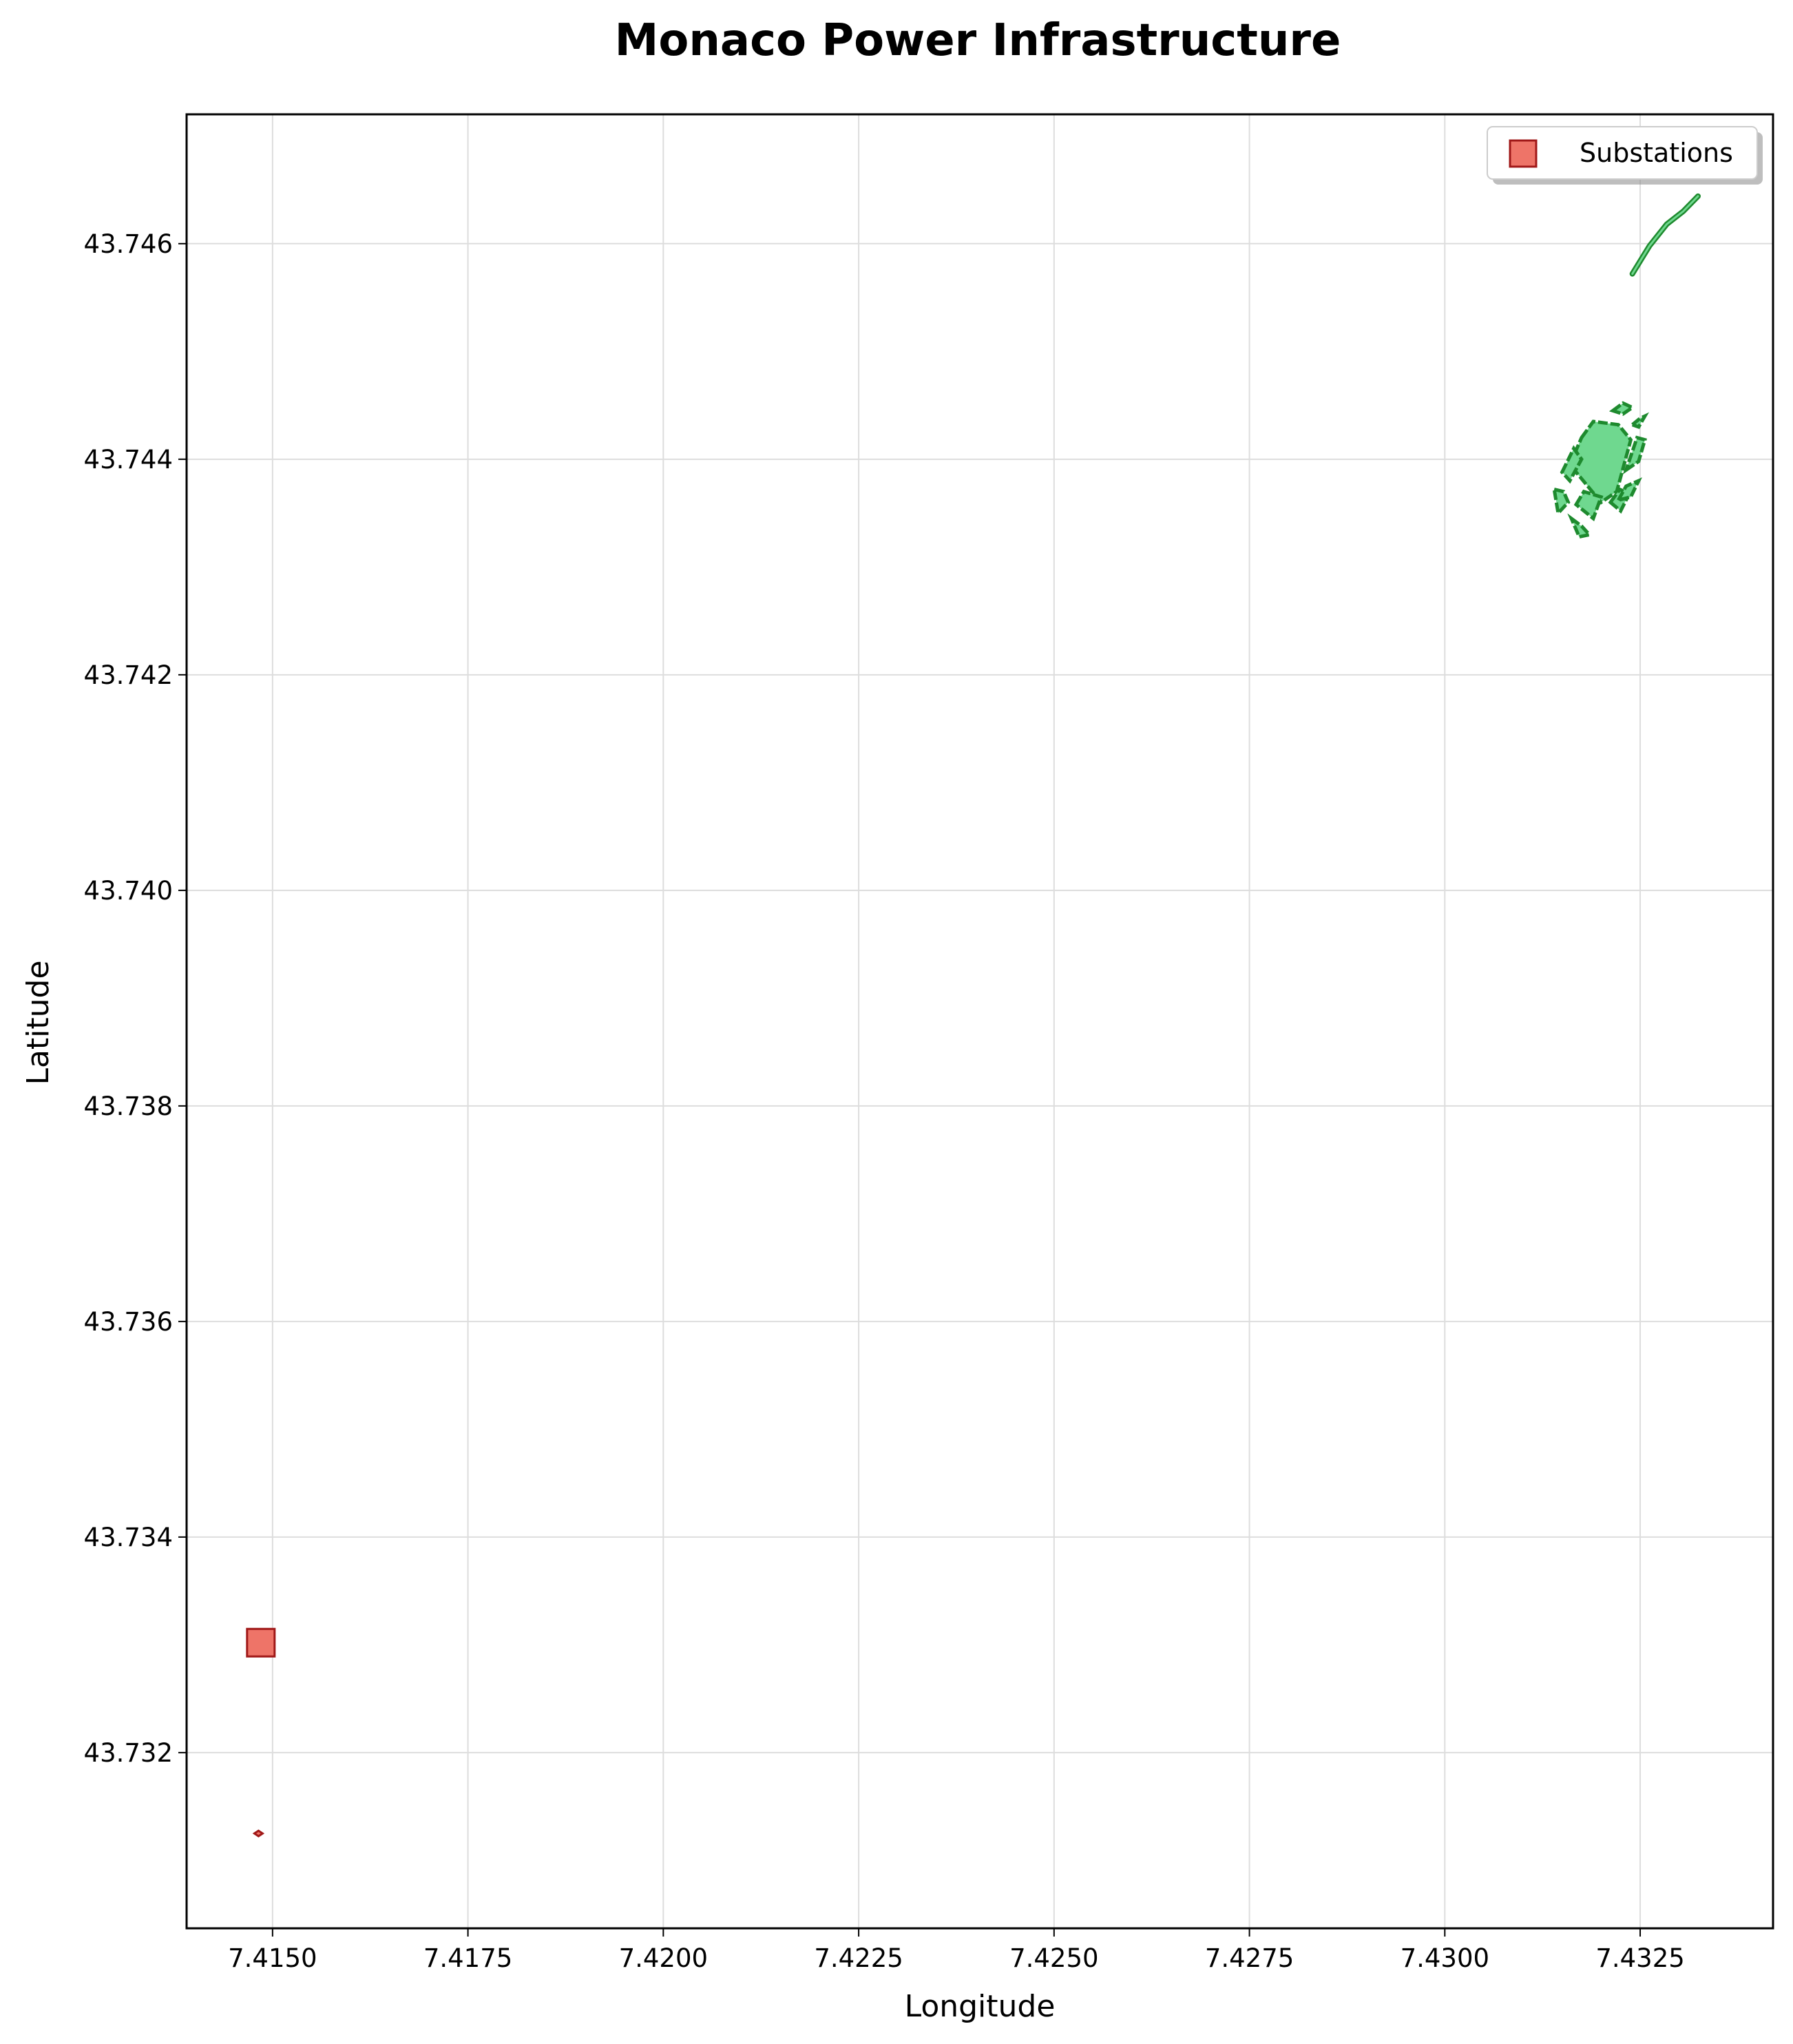  Describe the element at coordinates (1249, 1958) in the screenshot. I see `x-tick-label: 7.4275` at that location.